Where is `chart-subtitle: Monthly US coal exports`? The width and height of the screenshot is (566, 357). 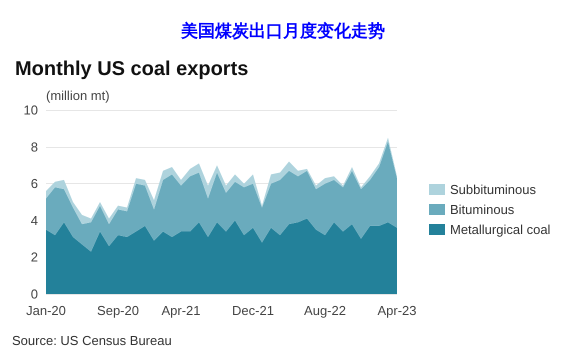
chart-subtitle: Monthly US coal exports is located at coordinates (131, 69).